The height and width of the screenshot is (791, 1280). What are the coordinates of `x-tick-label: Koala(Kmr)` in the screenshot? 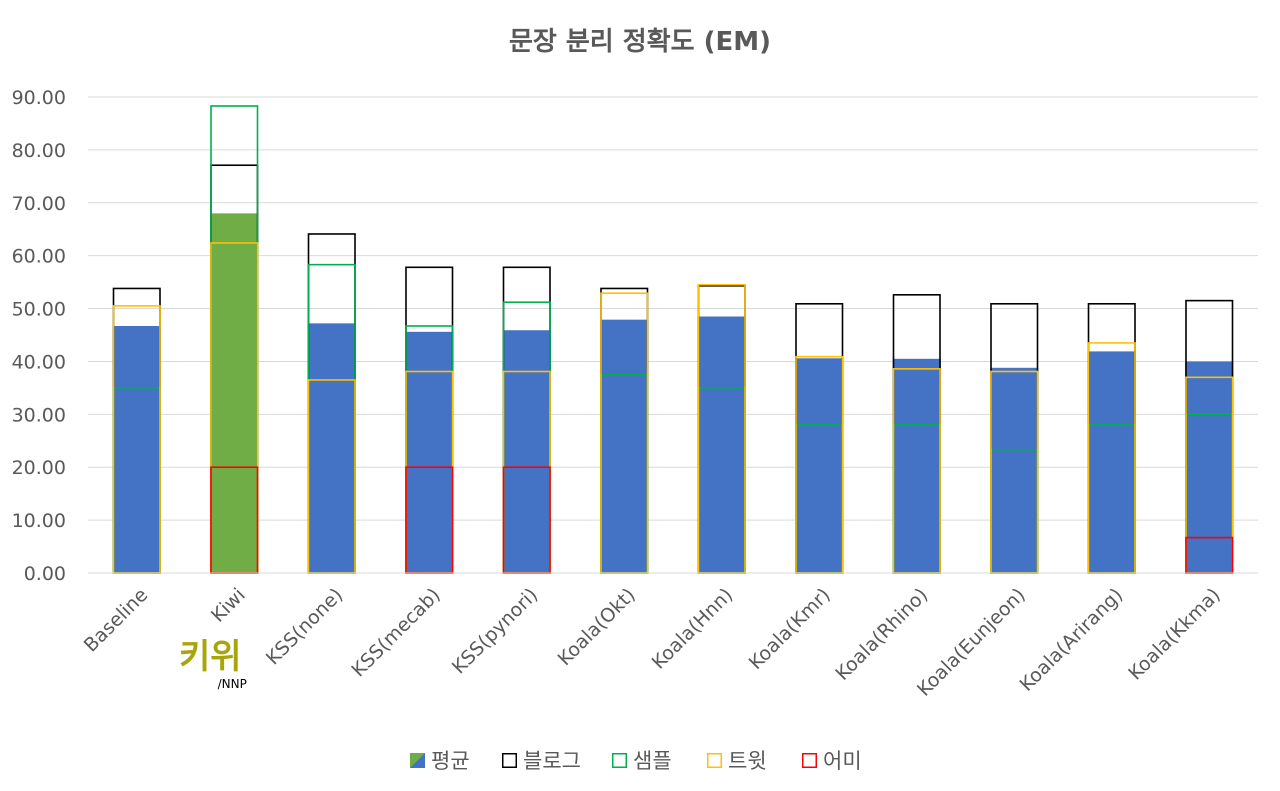 It's located at (790, 629).